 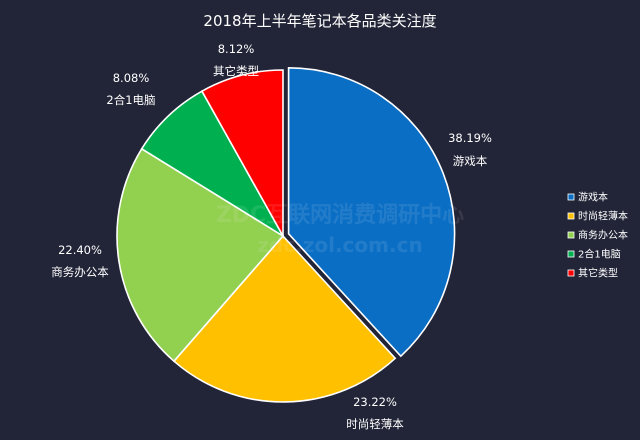 I want to click on chart-title: 2018年上半年笔记本各品类关注度, so click(x=319, y=21).